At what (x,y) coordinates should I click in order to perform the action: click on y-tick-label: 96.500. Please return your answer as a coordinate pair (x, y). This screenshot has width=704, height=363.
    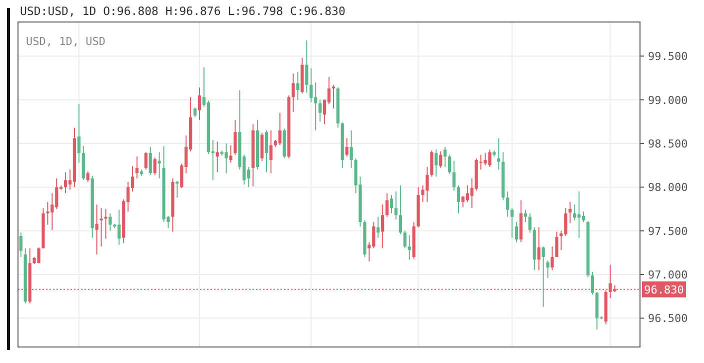
    Looking at the image, I should click on (668, 319).